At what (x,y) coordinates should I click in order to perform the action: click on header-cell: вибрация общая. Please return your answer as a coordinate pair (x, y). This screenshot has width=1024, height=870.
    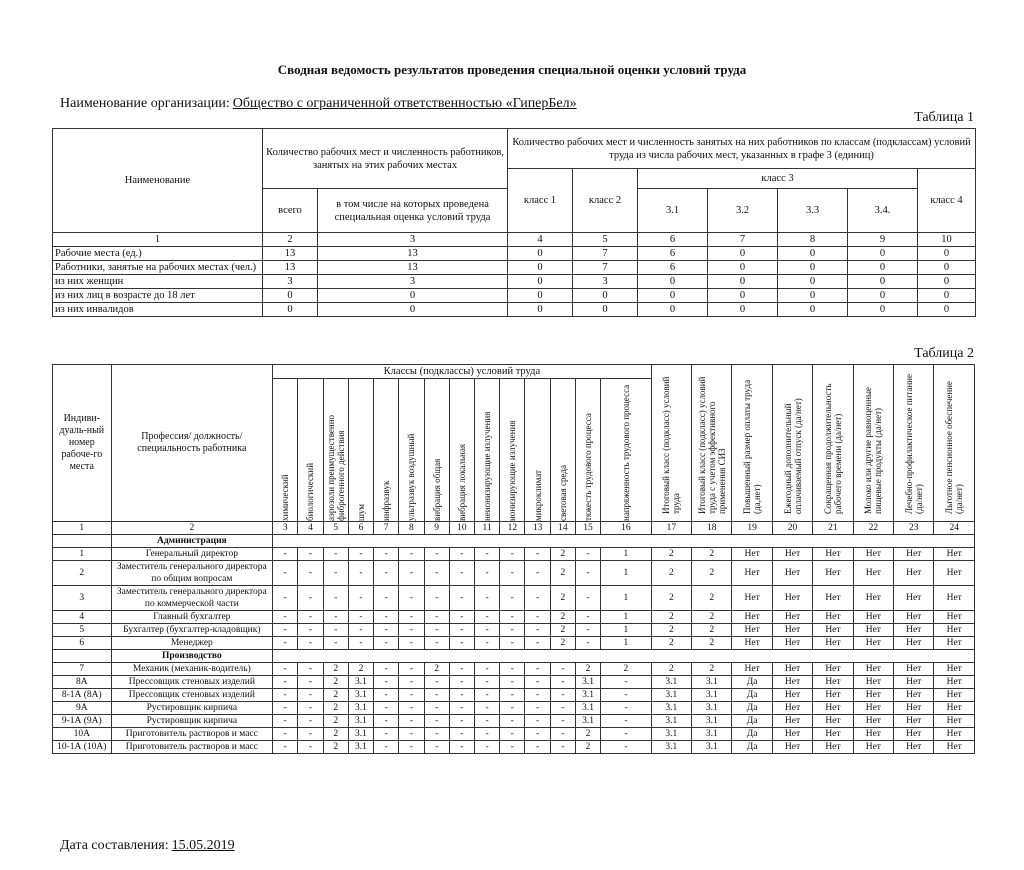
    Looking at the image, I should click on (436, 450).